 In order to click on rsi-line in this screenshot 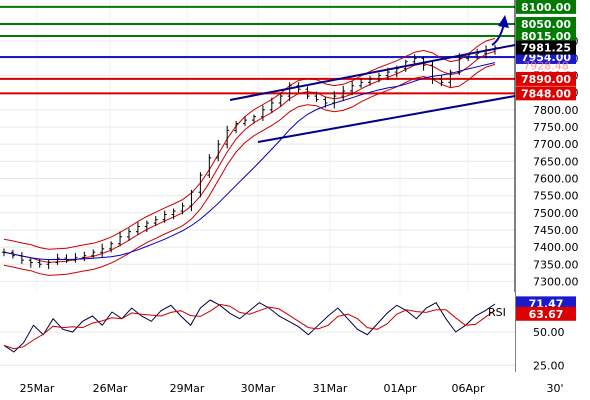, I will do `click(249, 326)`.